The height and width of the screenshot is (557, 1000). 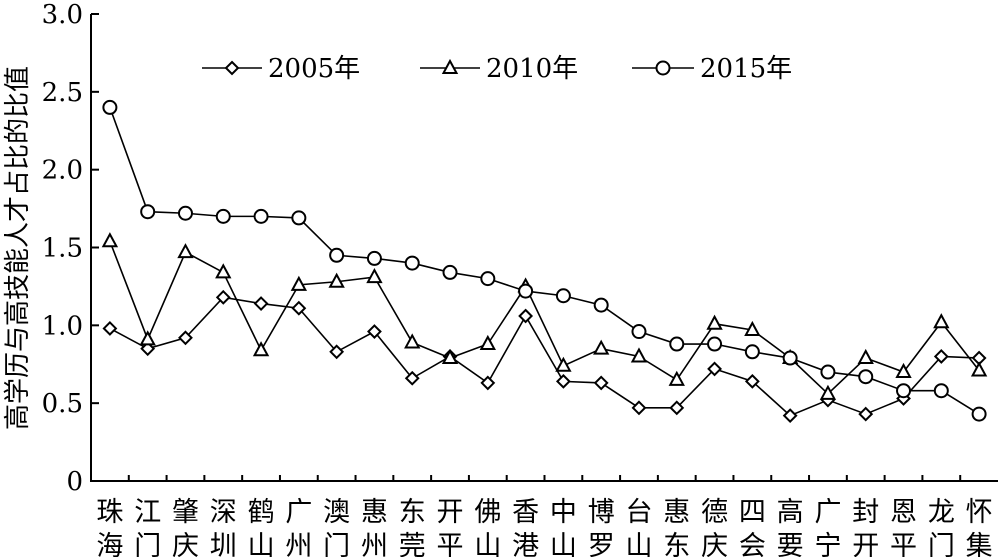 I want to click on legend-label: 2005年, so click(x=314, y=69).